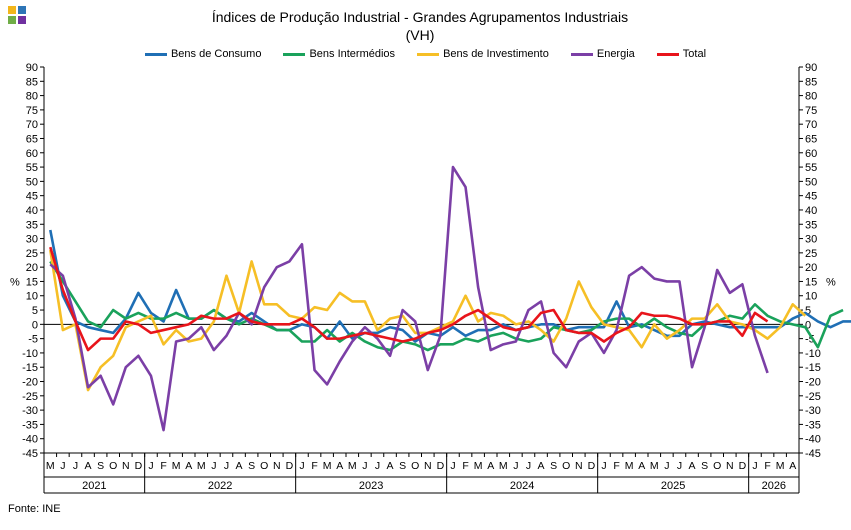 The width and height of the screenshot is (851, 530). What do you see at coordinates (811, 182) in the screenshot?
I see `y-tick-label-right: 50` at bounding box center [811, 182].